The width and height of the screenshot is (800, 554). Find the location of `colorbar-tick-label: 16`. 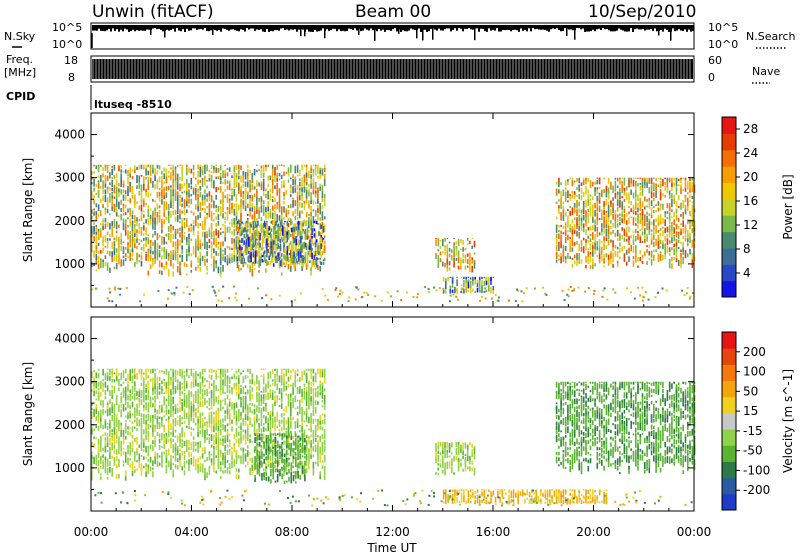

colorbar-tick-label: 16 is located at coordinates (750, 201).